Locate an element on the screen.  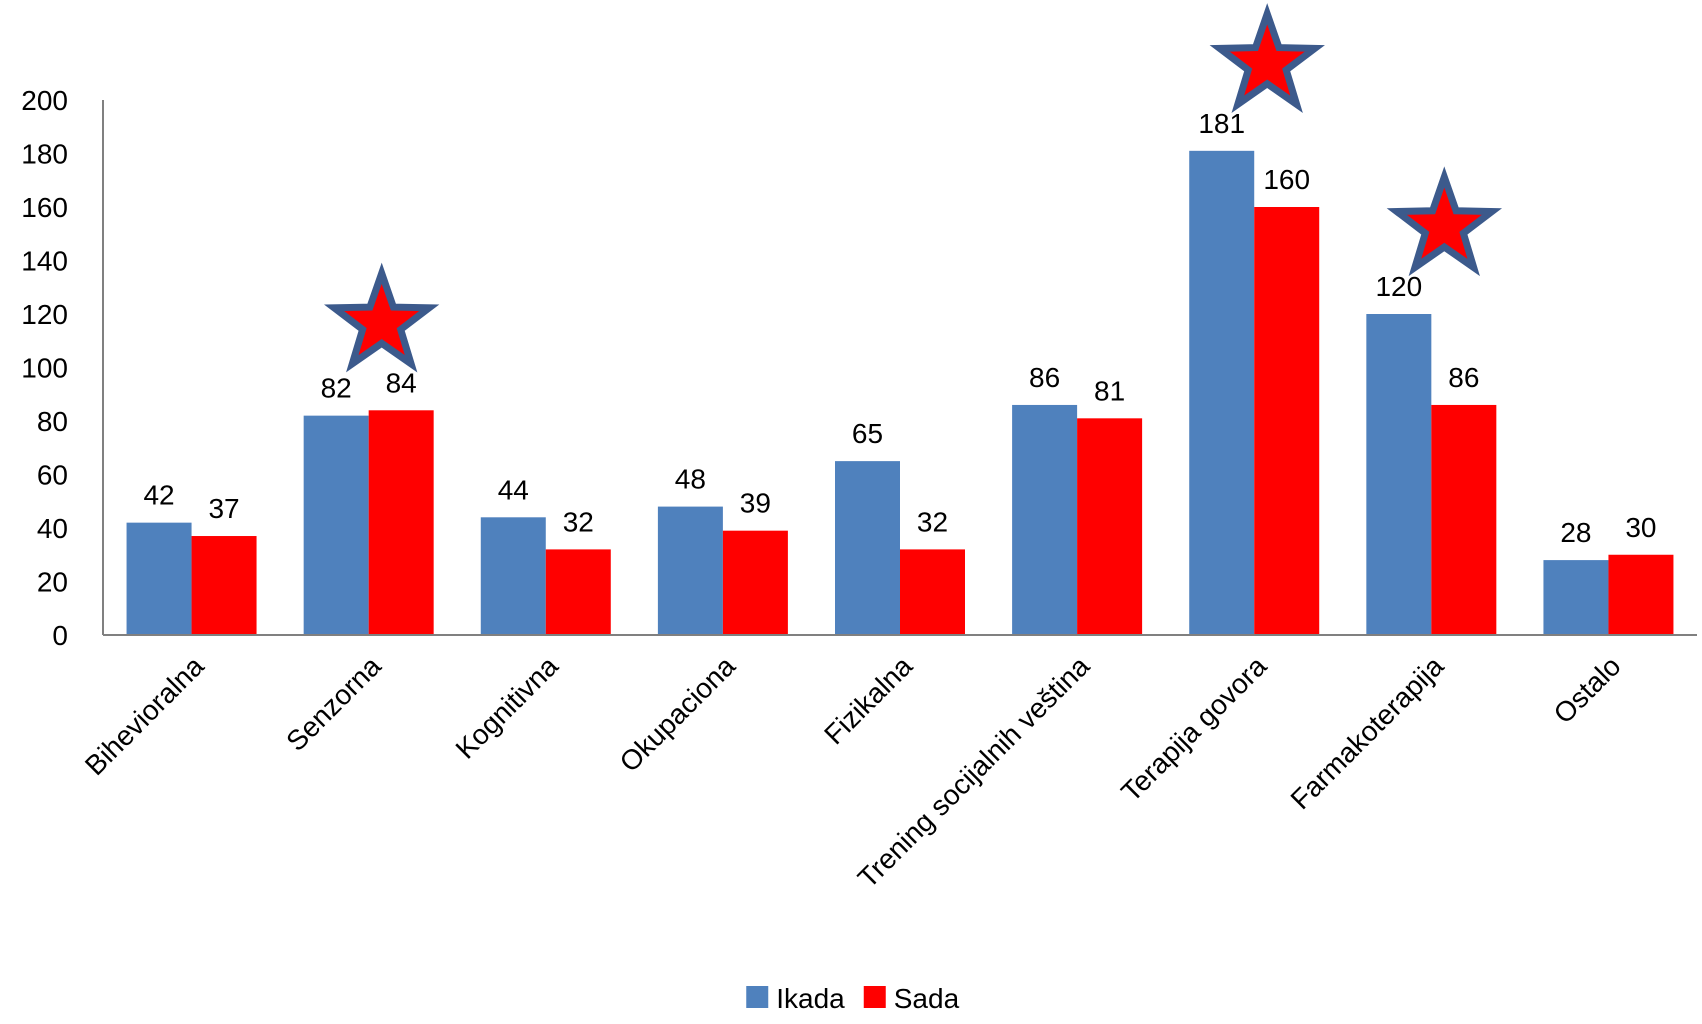
data-label: 81 is located at coordinates (1109, 390).